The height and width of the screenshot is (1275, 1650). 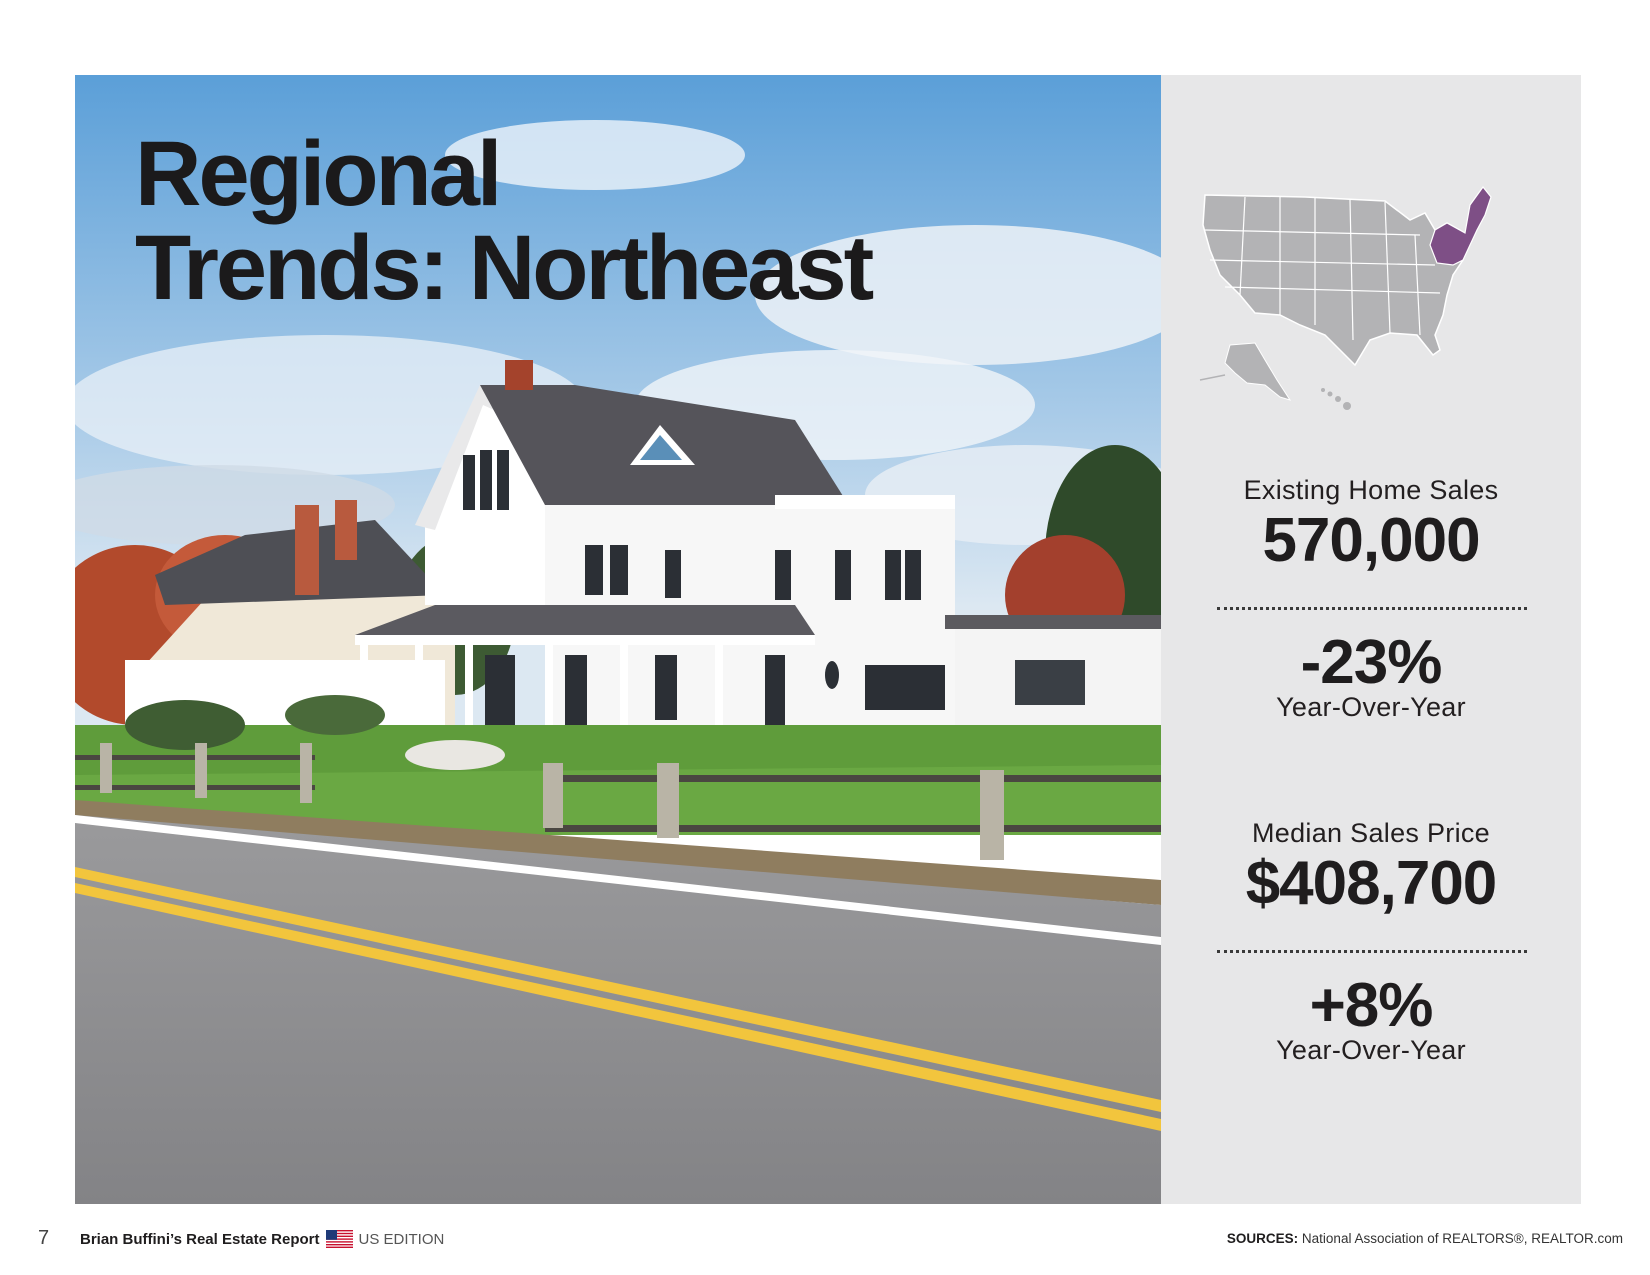 What do you see at coordinates (1370, 833) in the screenshot?
I see `median-price-label: Median Sales Price` at bounding box center [1370, 833].